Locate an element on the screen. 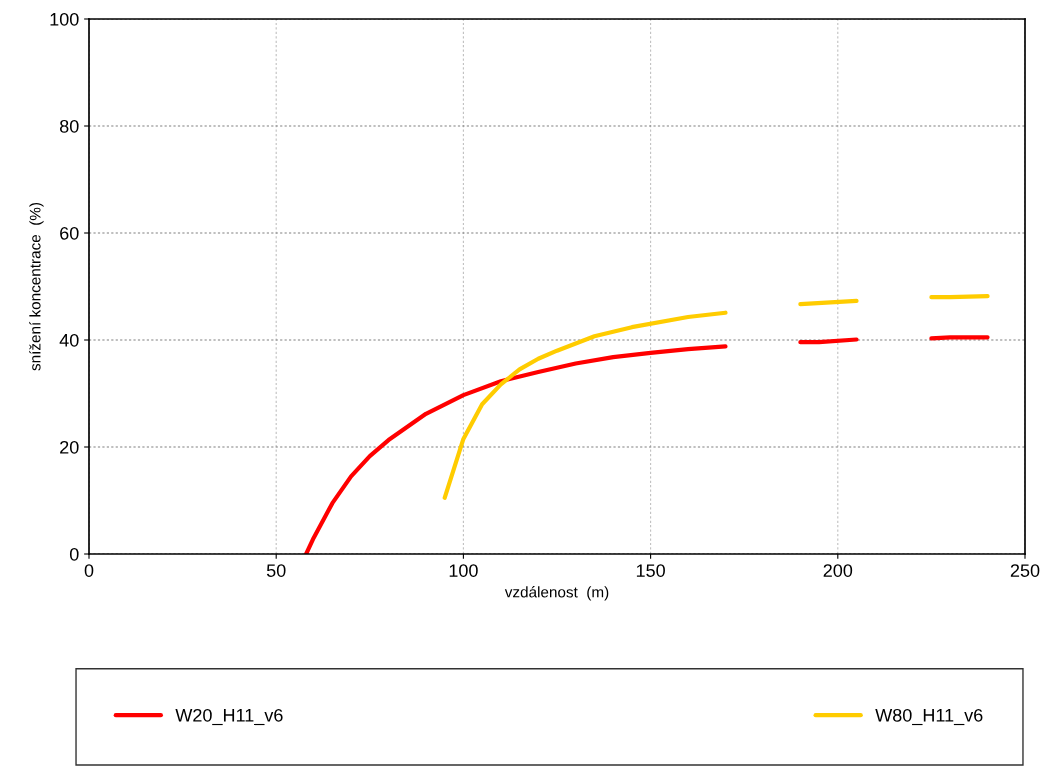  x-tick-label: 150 is located at coordinates (650, 570).